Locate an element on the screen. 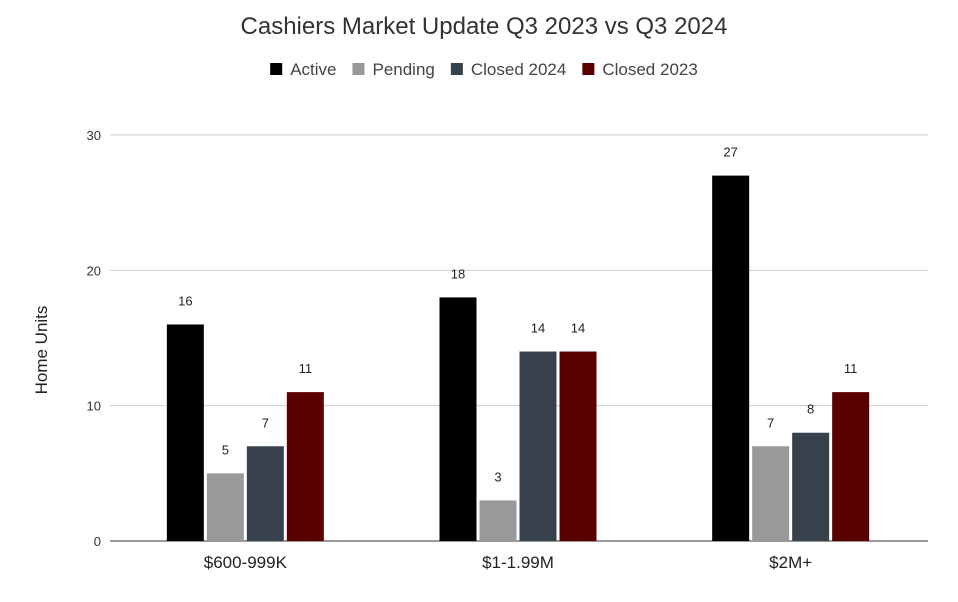 The width and height of the screenshot is (958, 602). legend-item-active: Active is located at coordinates (303, 69).